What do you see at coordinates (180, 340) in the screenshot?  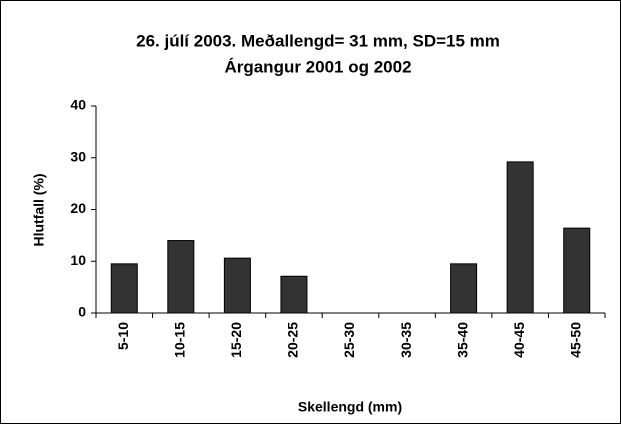 I see `x-tick-label: 10-15` at bounding box center [180, 340].